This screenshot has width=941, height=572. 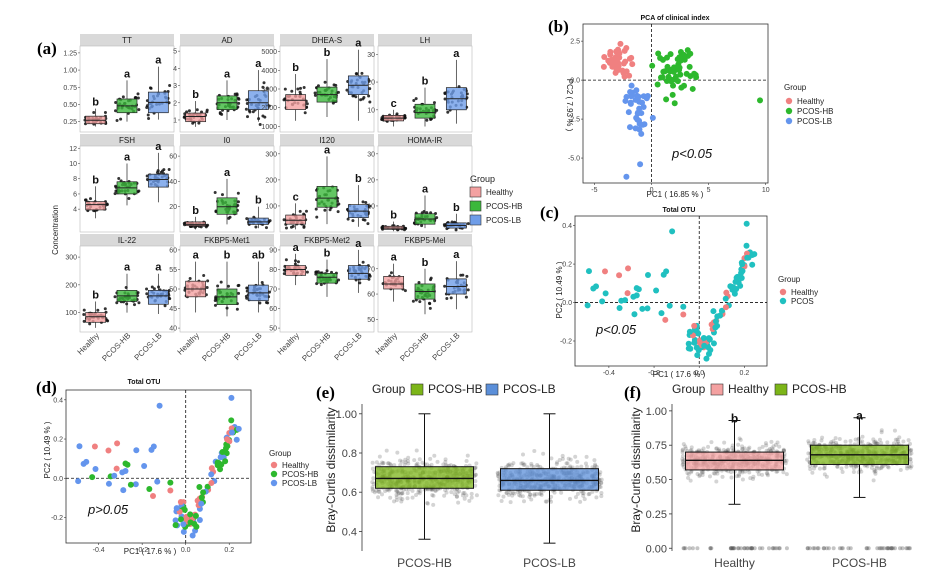 I want to click on significance-letter: ab, so click(x=258, y=256).